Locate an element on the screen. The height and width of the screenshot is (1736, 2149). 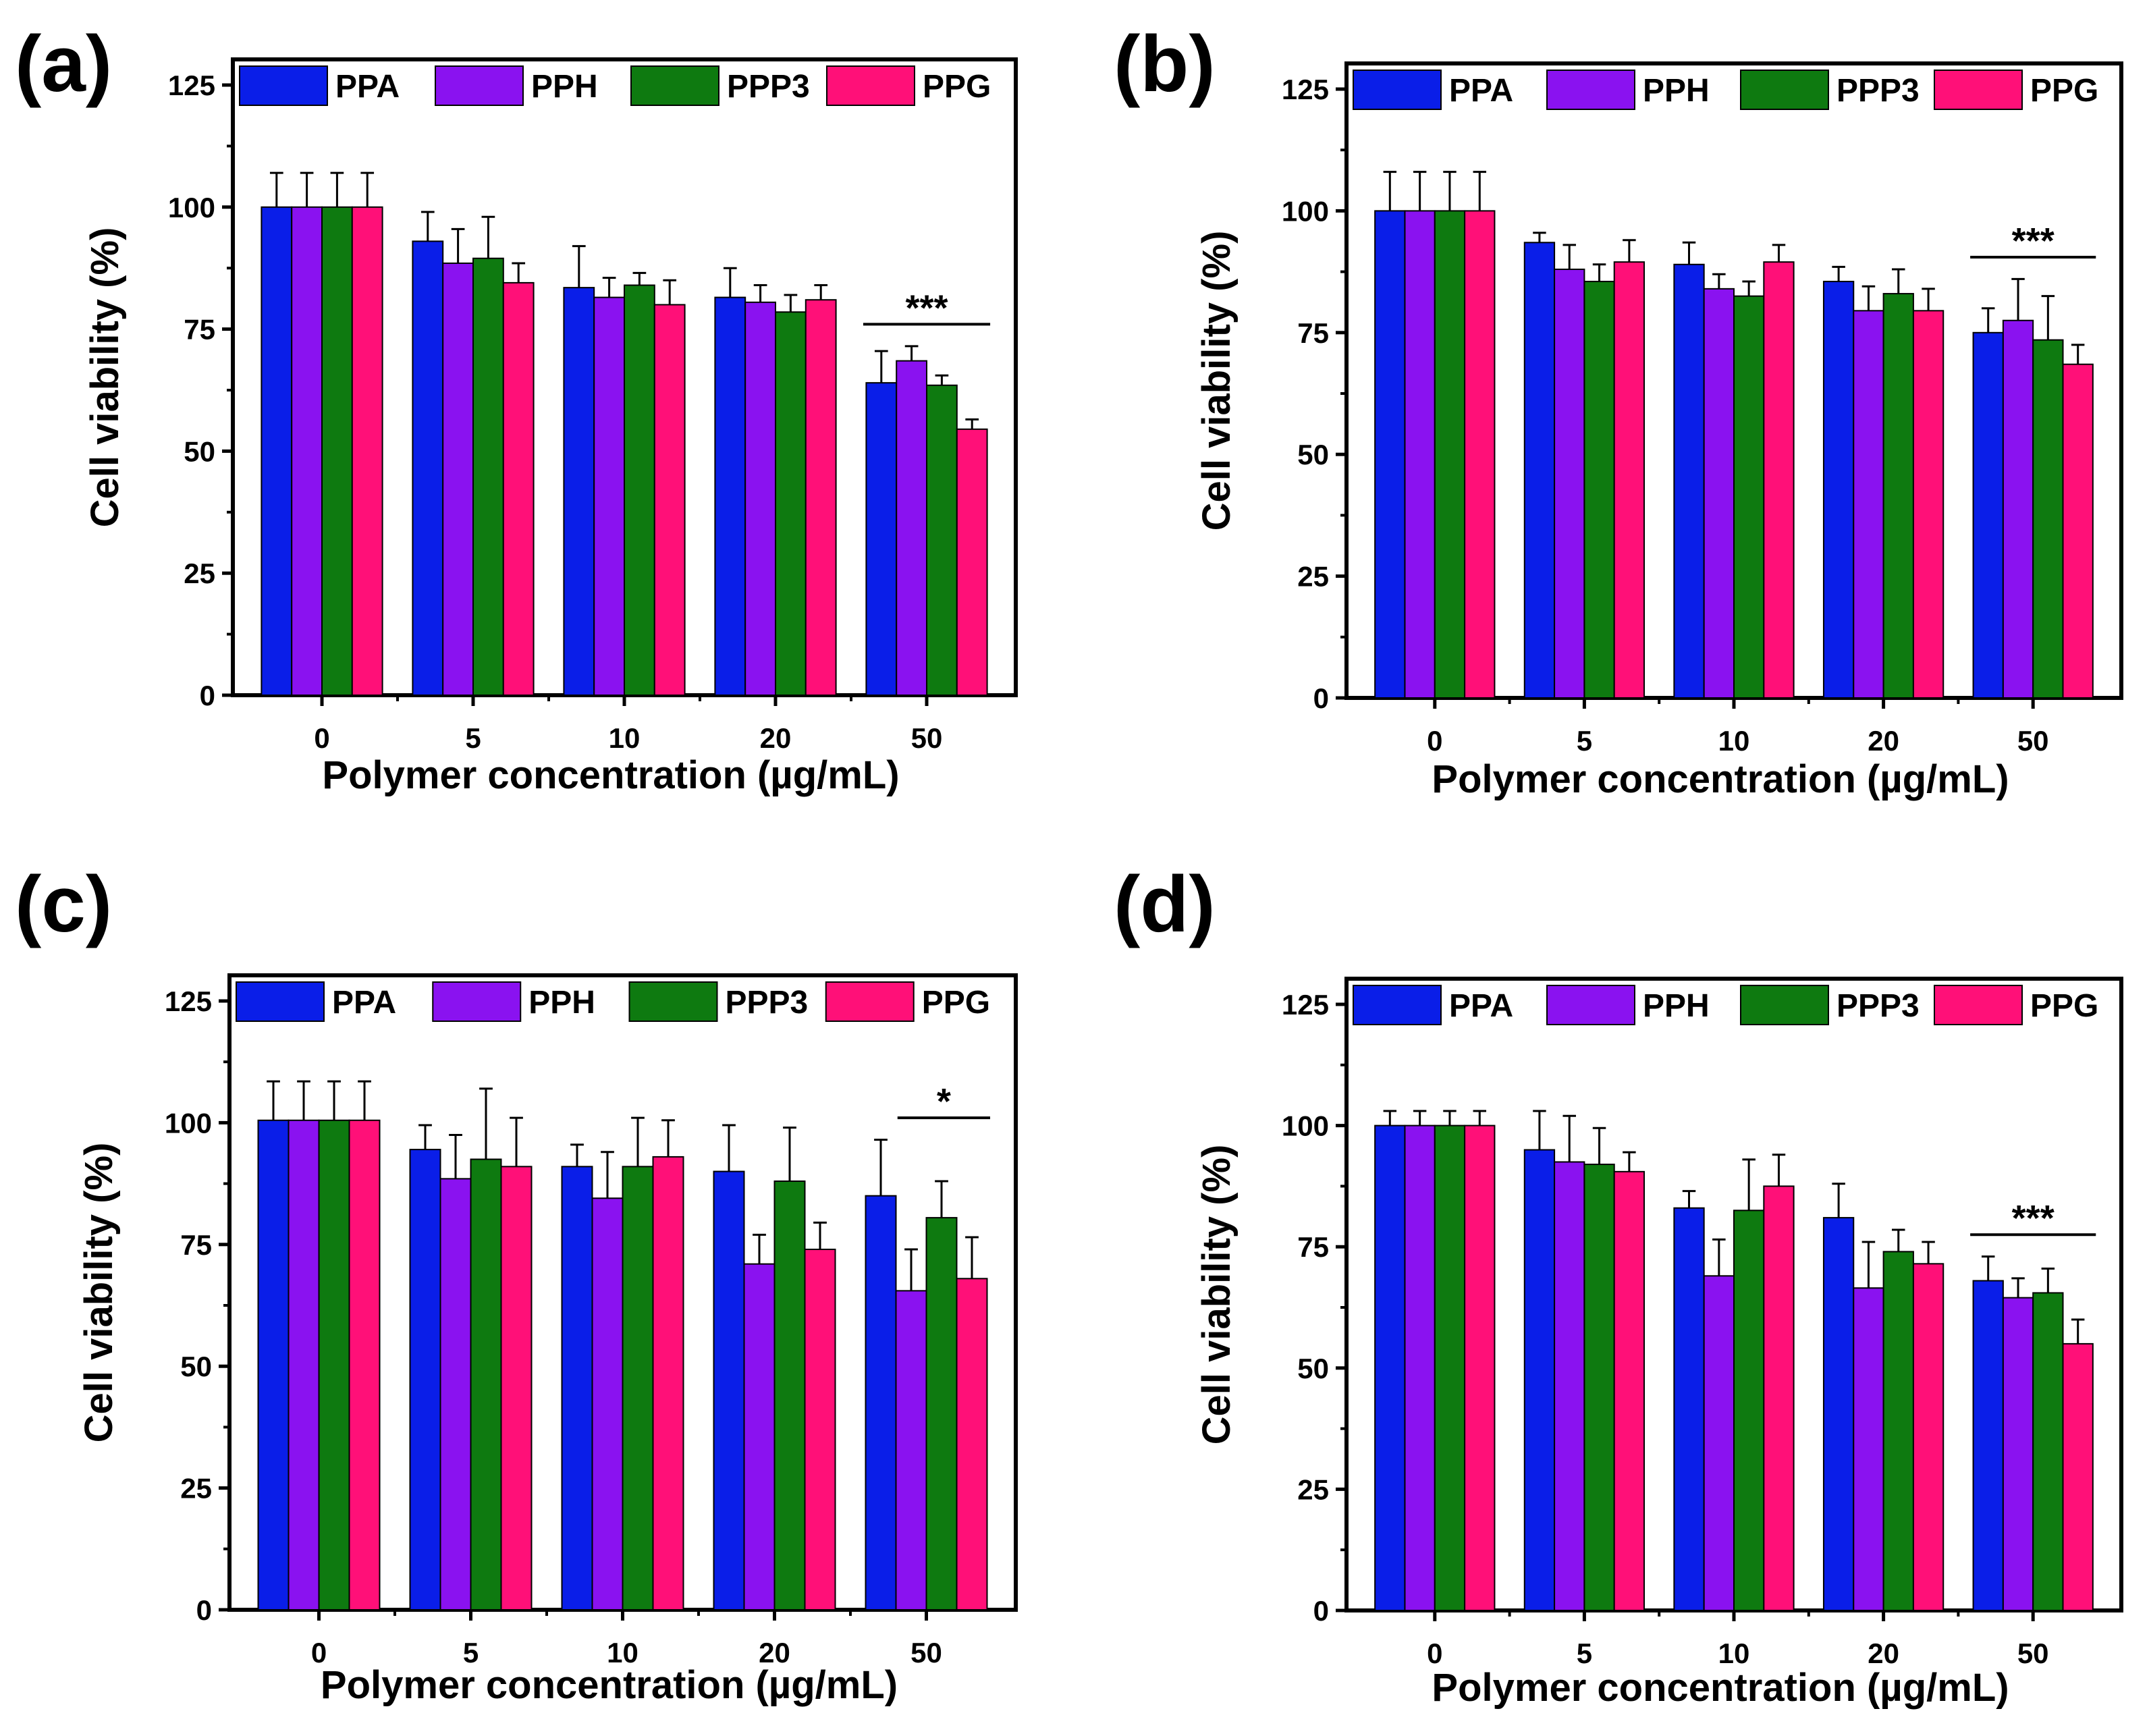
significance-label: *** is located at coordinates (2033, 1219).